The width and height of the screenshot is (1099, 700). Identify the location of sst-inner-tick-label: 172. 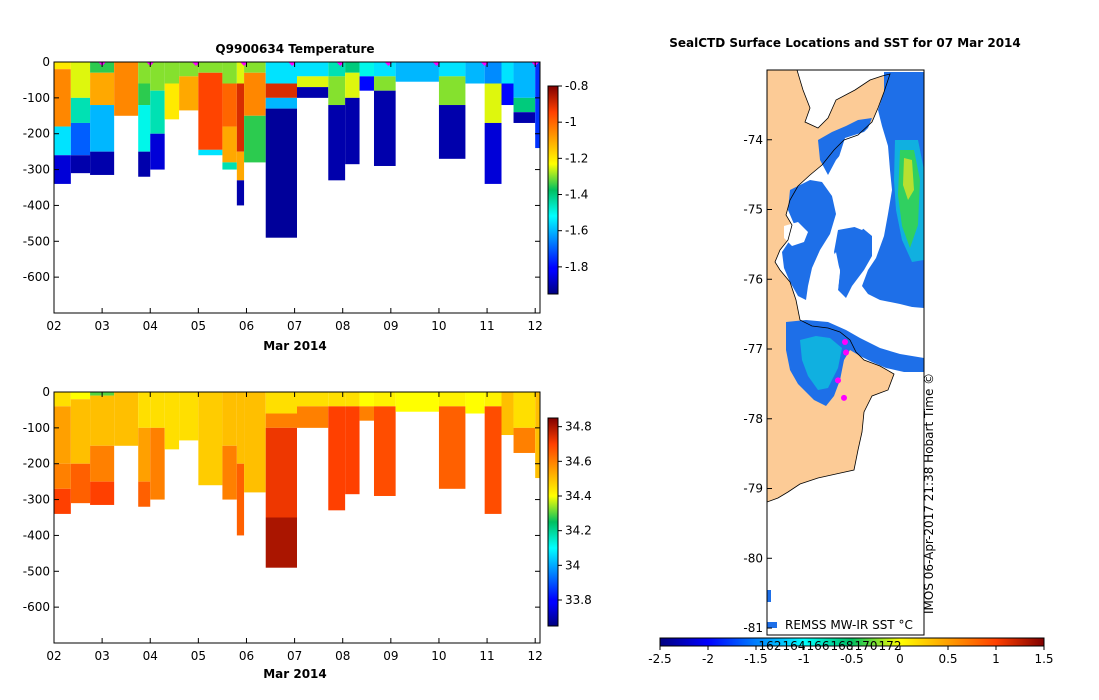
(890, 646).